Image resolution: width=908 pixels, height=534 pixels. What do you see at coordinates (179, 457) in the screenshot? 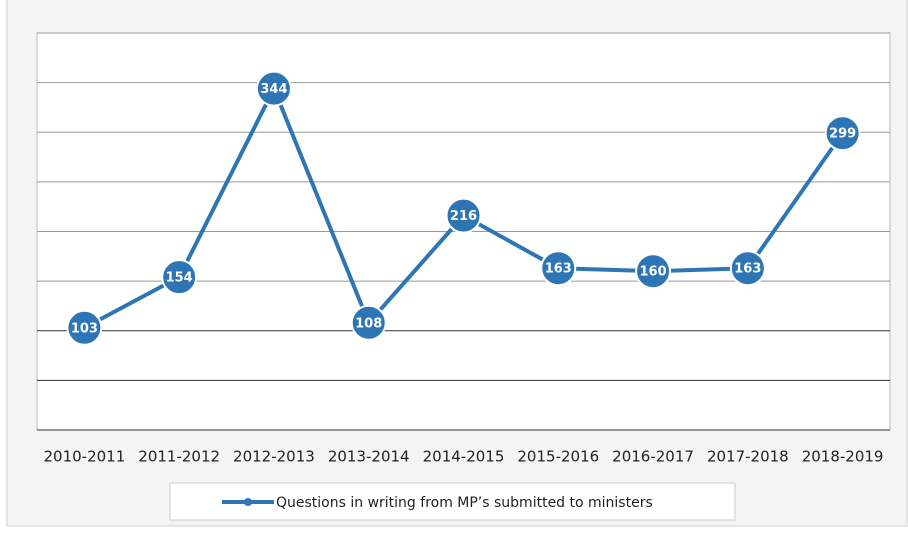
I see `x-tick-label: 2011-2012` at bounding box center [179, 457].